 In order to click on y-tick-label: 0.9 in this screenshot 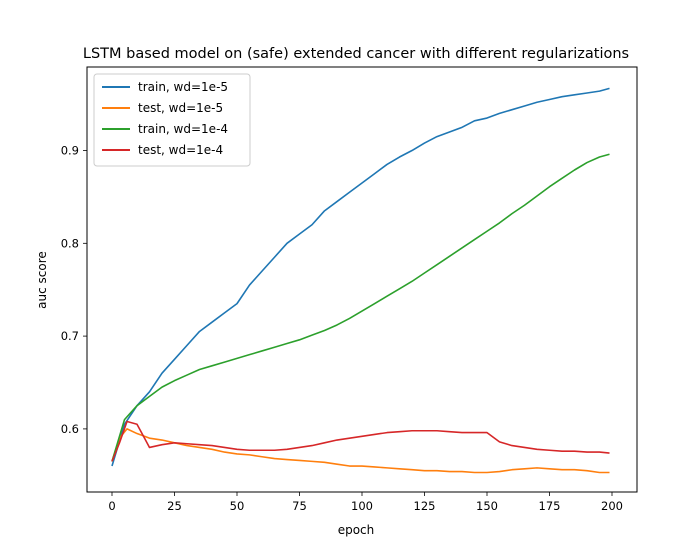, I will do `click(70, 151)`.